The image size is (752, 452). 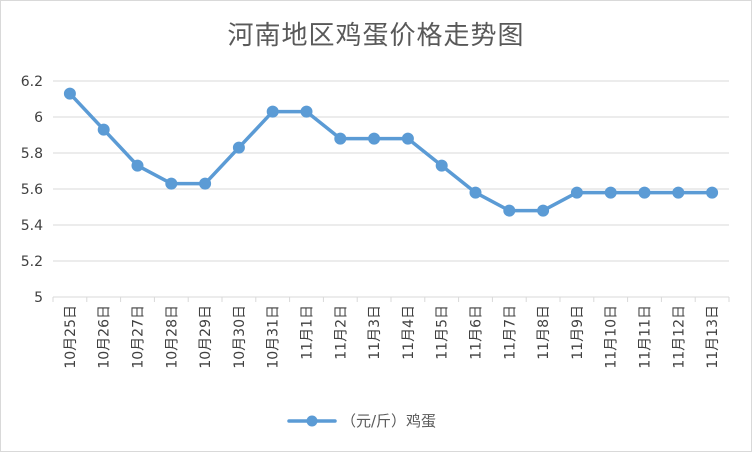 I want to click on y-tick-label: 5.8, so click(x=32, y=154).